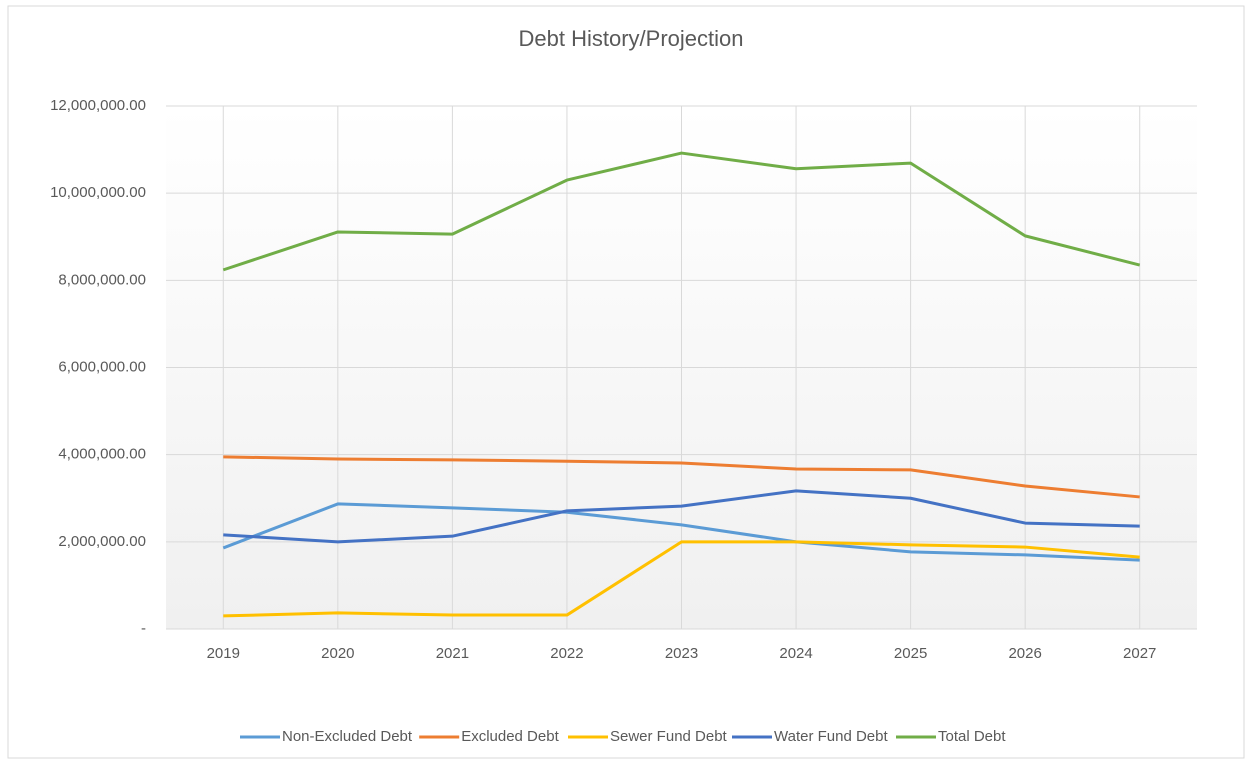 The image size is (1251, 763). Describe the element at coordinates (98, 105) in the screenshot. I see `y-tick-label: 12,000,000.00` at that location.